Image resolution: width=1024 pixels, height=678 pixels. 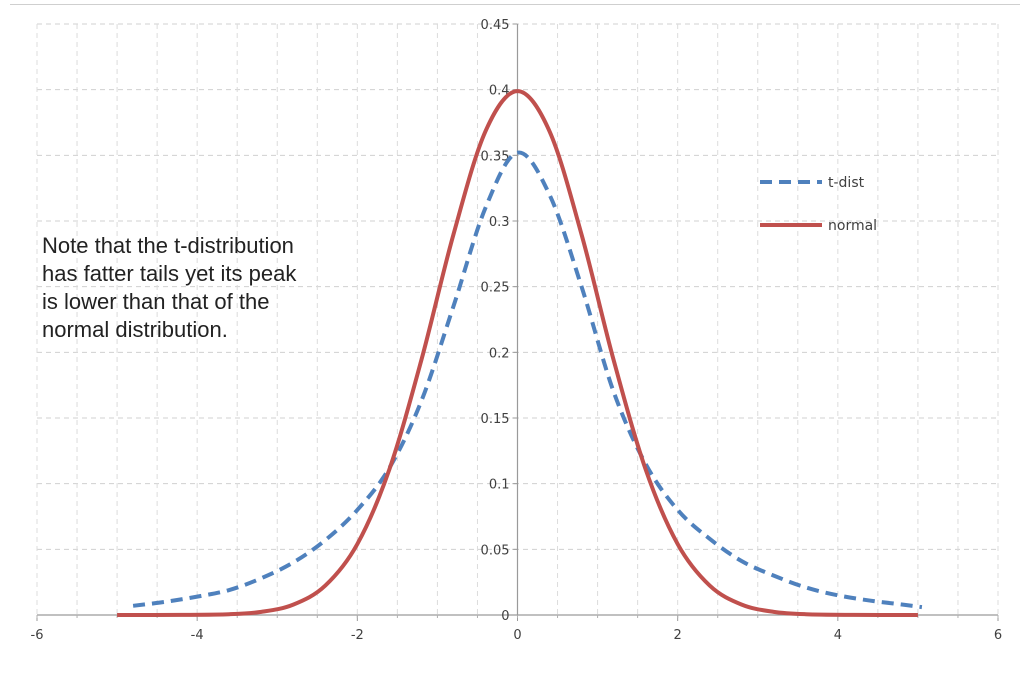 What do you see at coordinates (499, 222) in the screenshot?
I see `y-tick-label: 0.3` at bounding box center [499, 222].